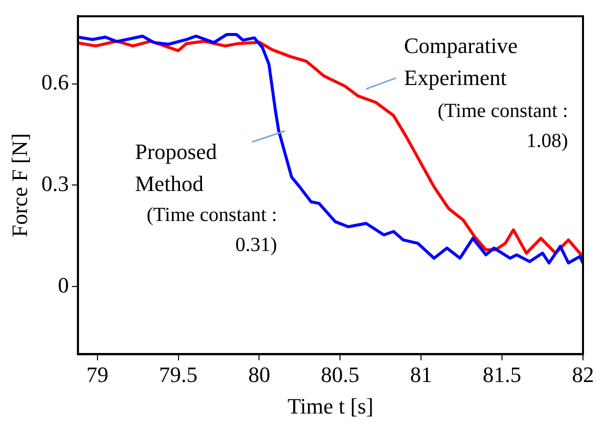 The width and height of the screenshot is (597, 427). What do you see at coordinates (178, 375) in the screenshot?
I see `x-tick-label: 79.5` at bounding box center [178, 375].